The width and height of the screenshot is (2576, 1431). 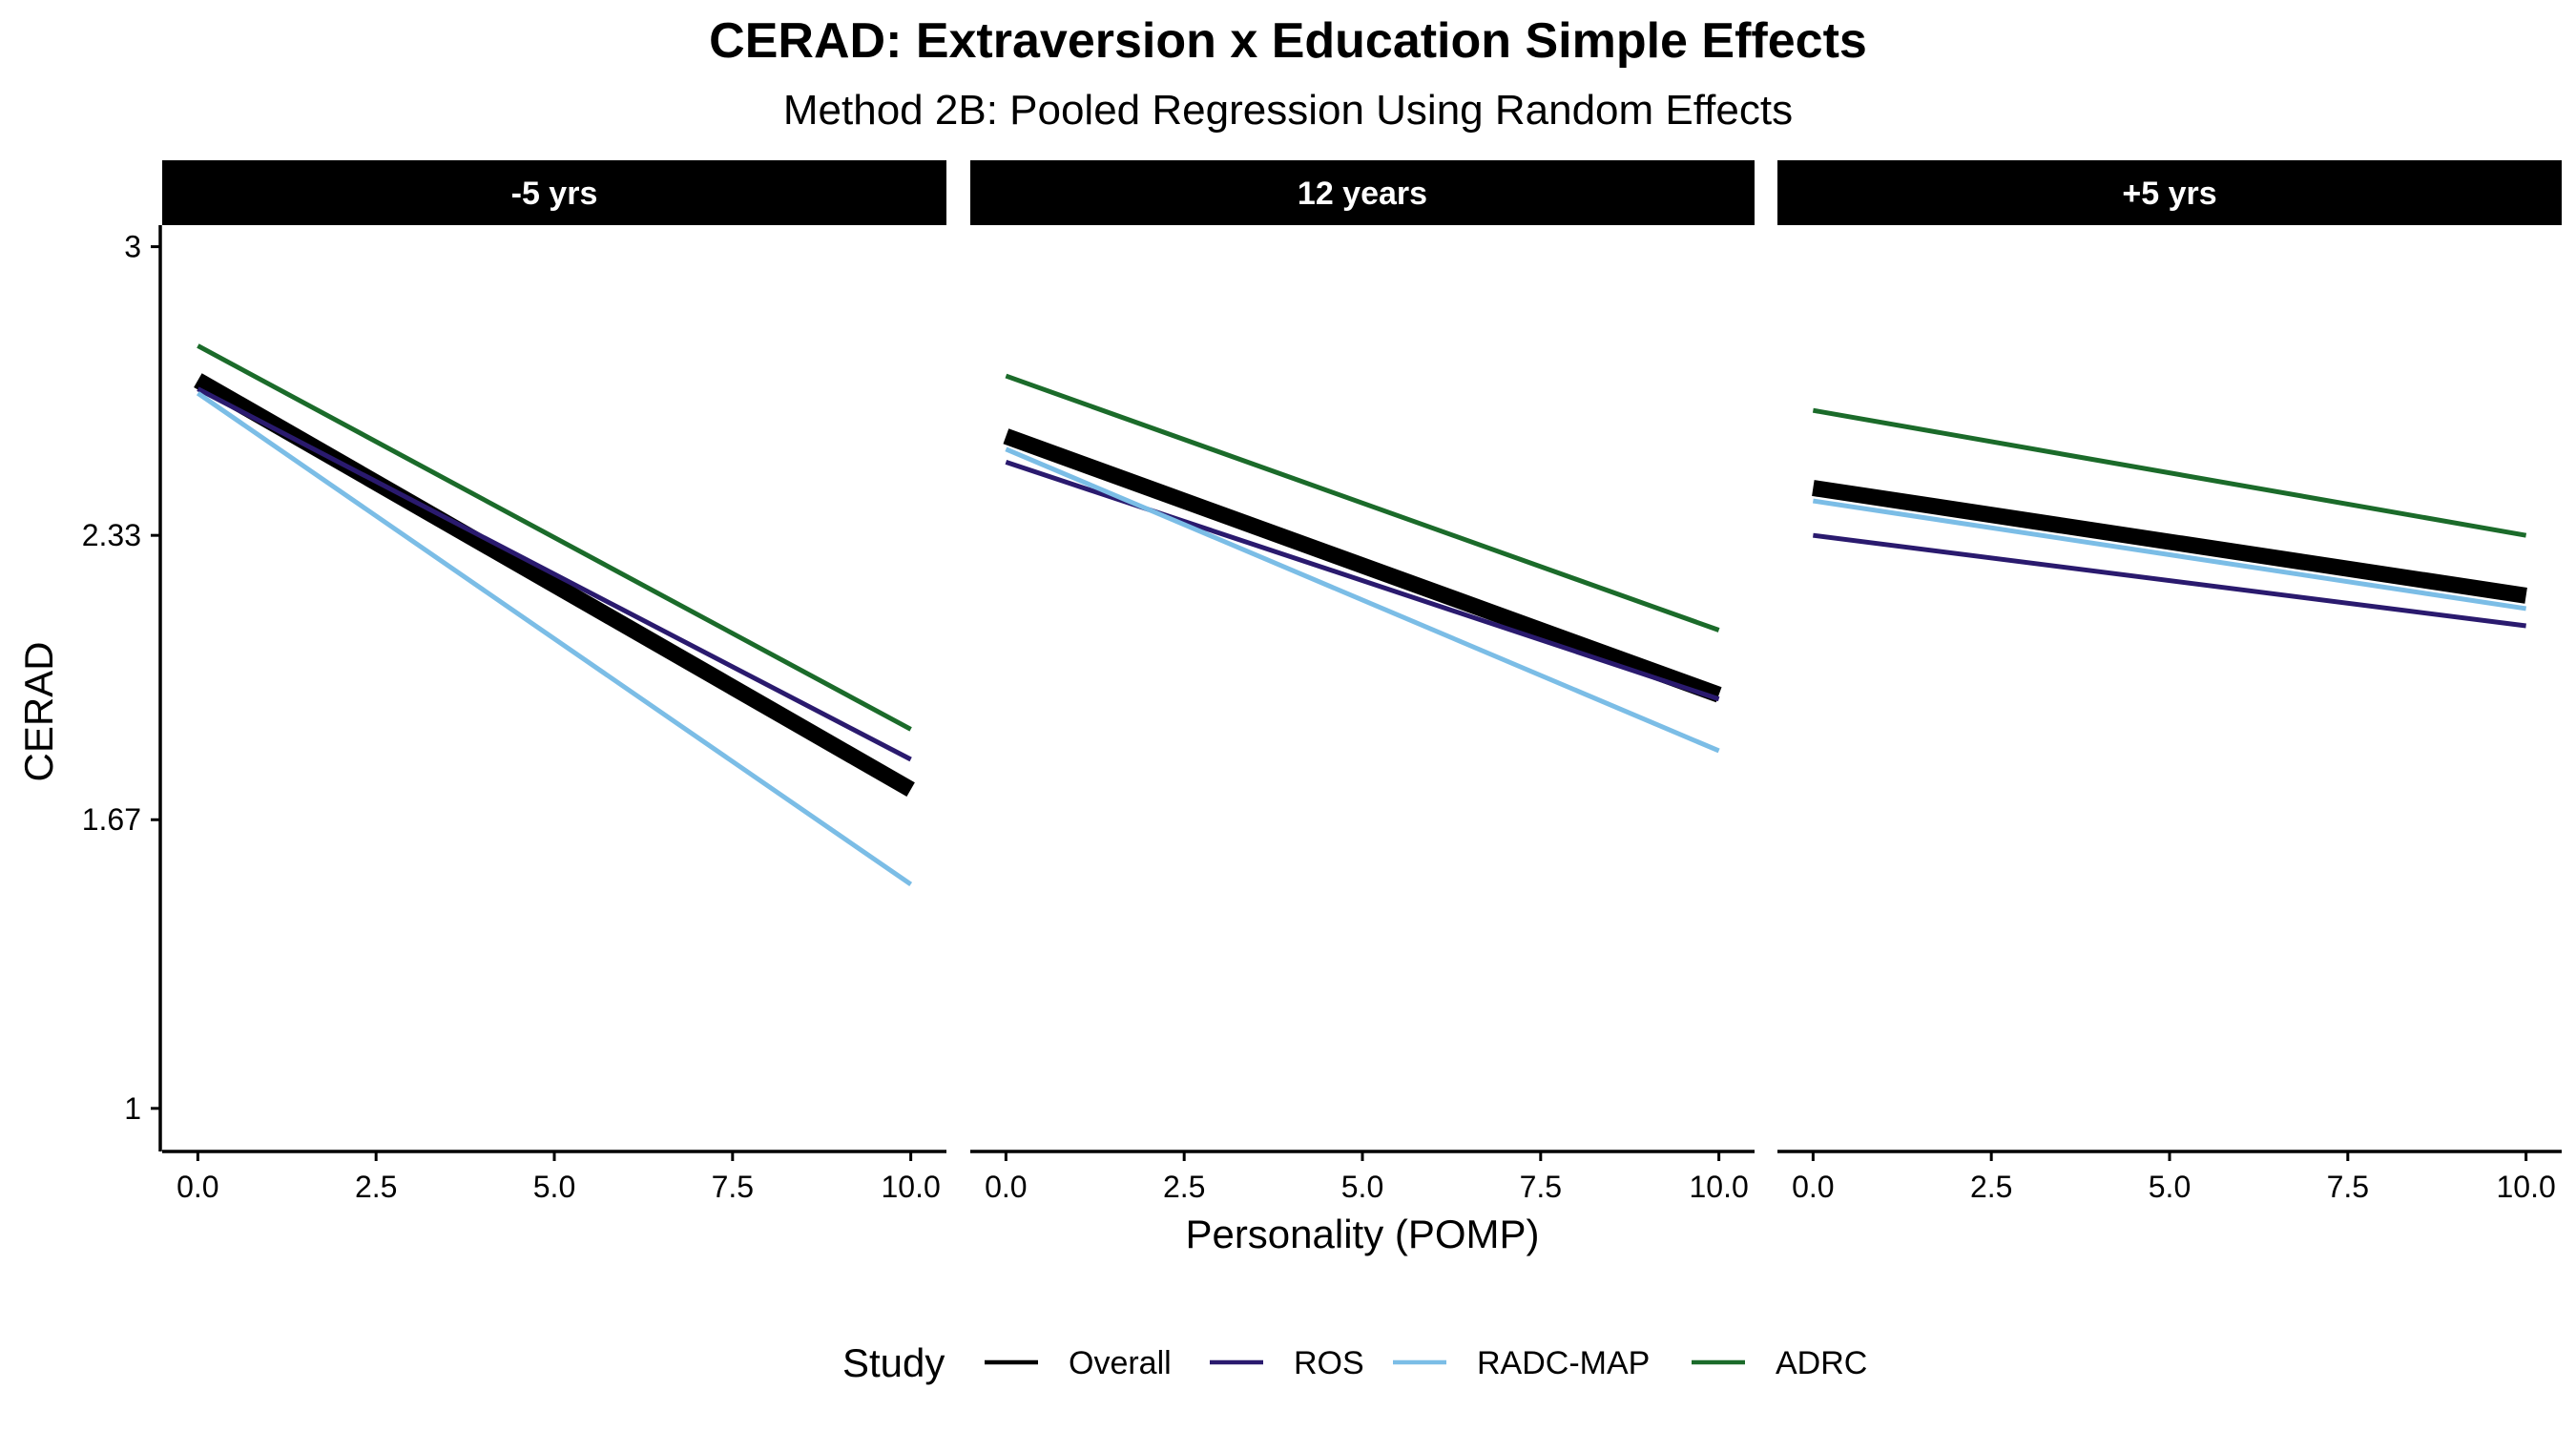 What do you see at coordinates (38, 711) in the screenshot?
I see `y-axis-title: CERAD` at bounding box center [38, 711].